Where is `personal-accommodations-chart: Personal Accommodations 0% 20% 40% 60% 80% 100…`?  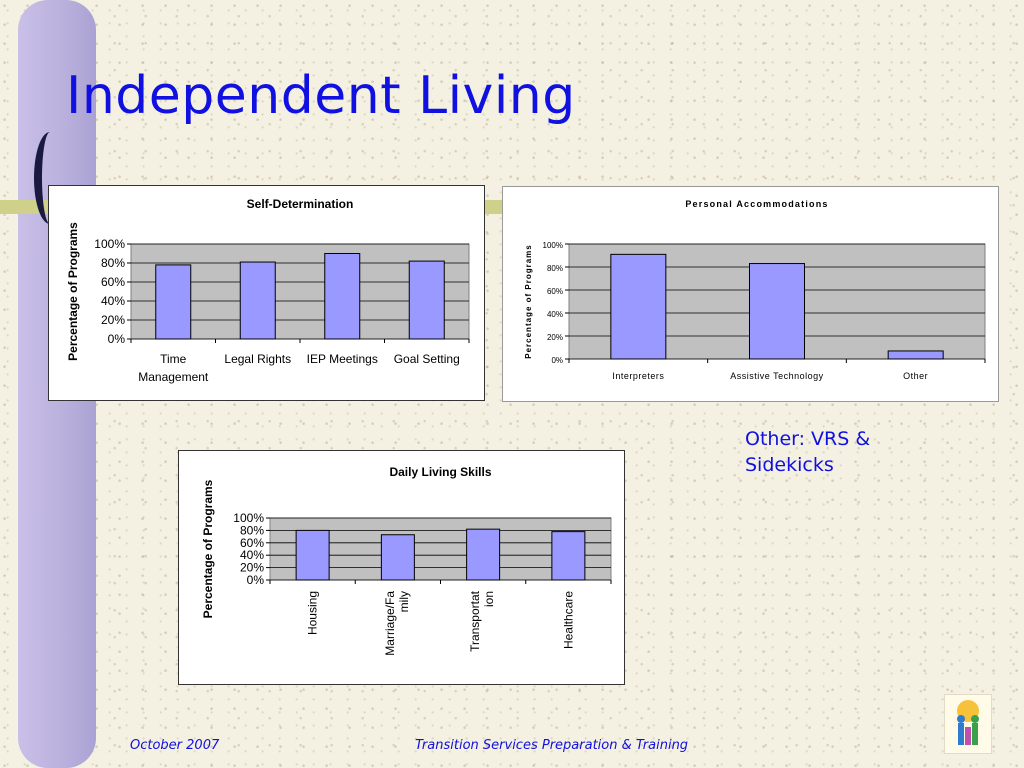
personal-accommodations-chart: Personal Accommodations 0% 20% 40% 60% 80% 100… is located at coordinates (750, 294).